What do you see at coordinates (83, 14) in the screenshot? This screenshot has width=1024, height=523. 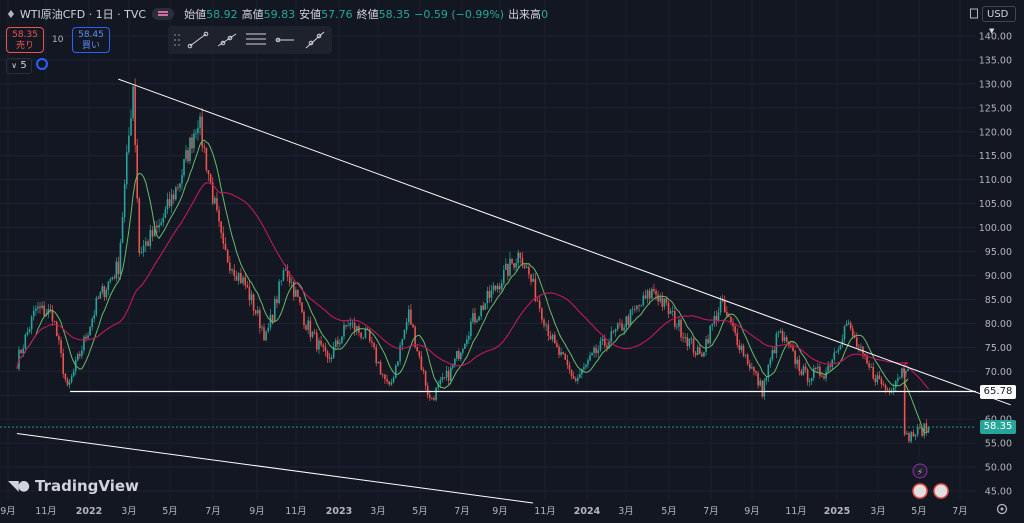 I see `symbol-title: WTI原油CFD · 1日 · TVC` at bounding box center [83, 14].